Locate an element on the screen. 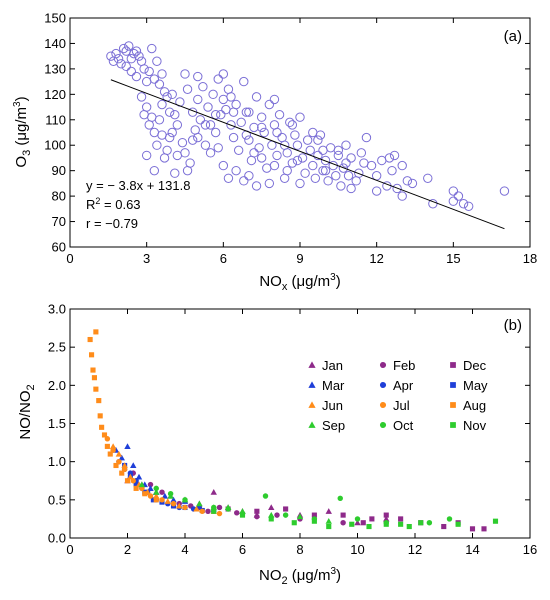  y-tick-label: 150 is located at coordinates (55, 18).